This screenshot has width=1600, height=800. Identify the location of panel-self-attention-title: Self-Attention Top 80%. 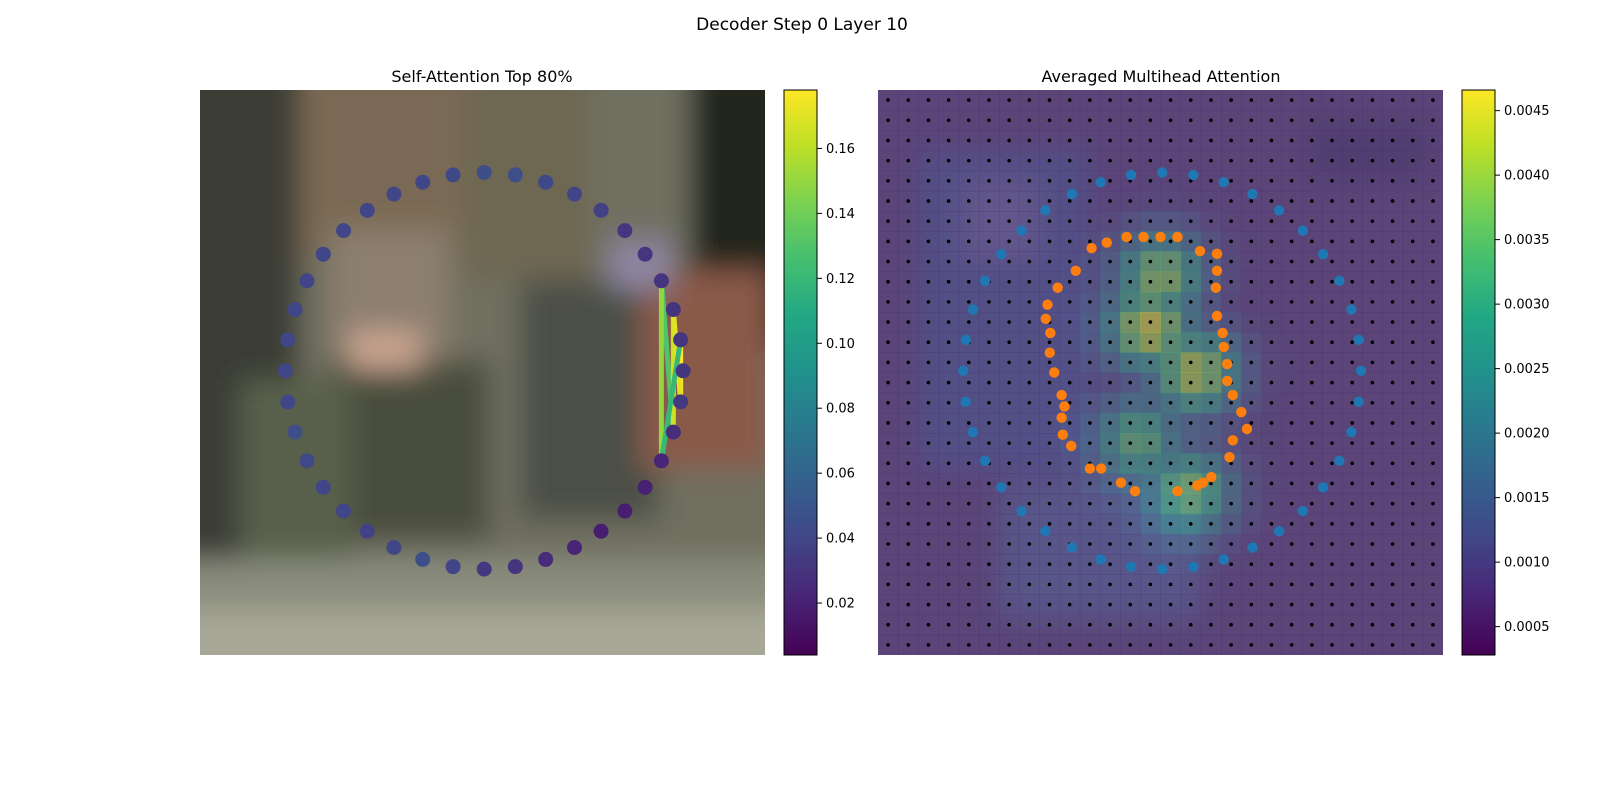
(481, 76).